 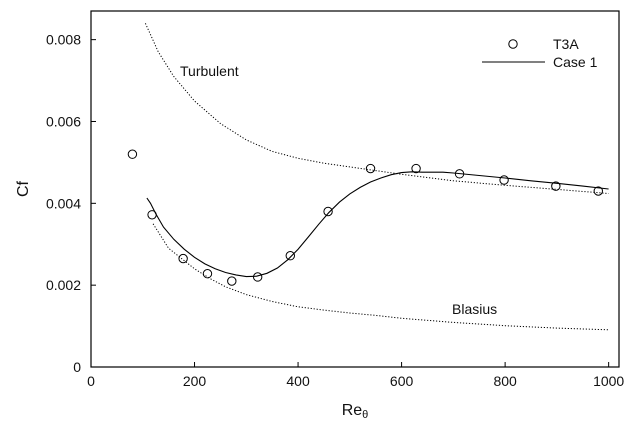 What do you see at coordinates (195, 381) in the screenshot?
I see `x-tick-label: 200` at bounding box center [195, 381].